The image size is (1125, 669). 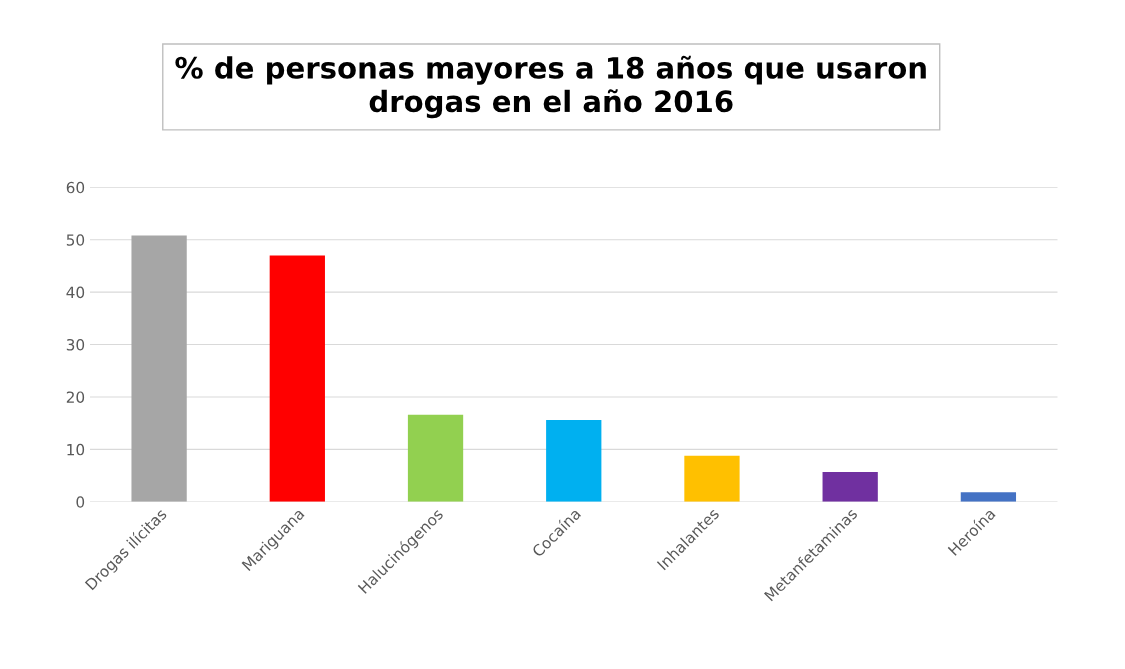 What do you see at coordinates (75, 240) in the screenshot?
I see `y-tick-label: 50` at bounding box center [75, 240].